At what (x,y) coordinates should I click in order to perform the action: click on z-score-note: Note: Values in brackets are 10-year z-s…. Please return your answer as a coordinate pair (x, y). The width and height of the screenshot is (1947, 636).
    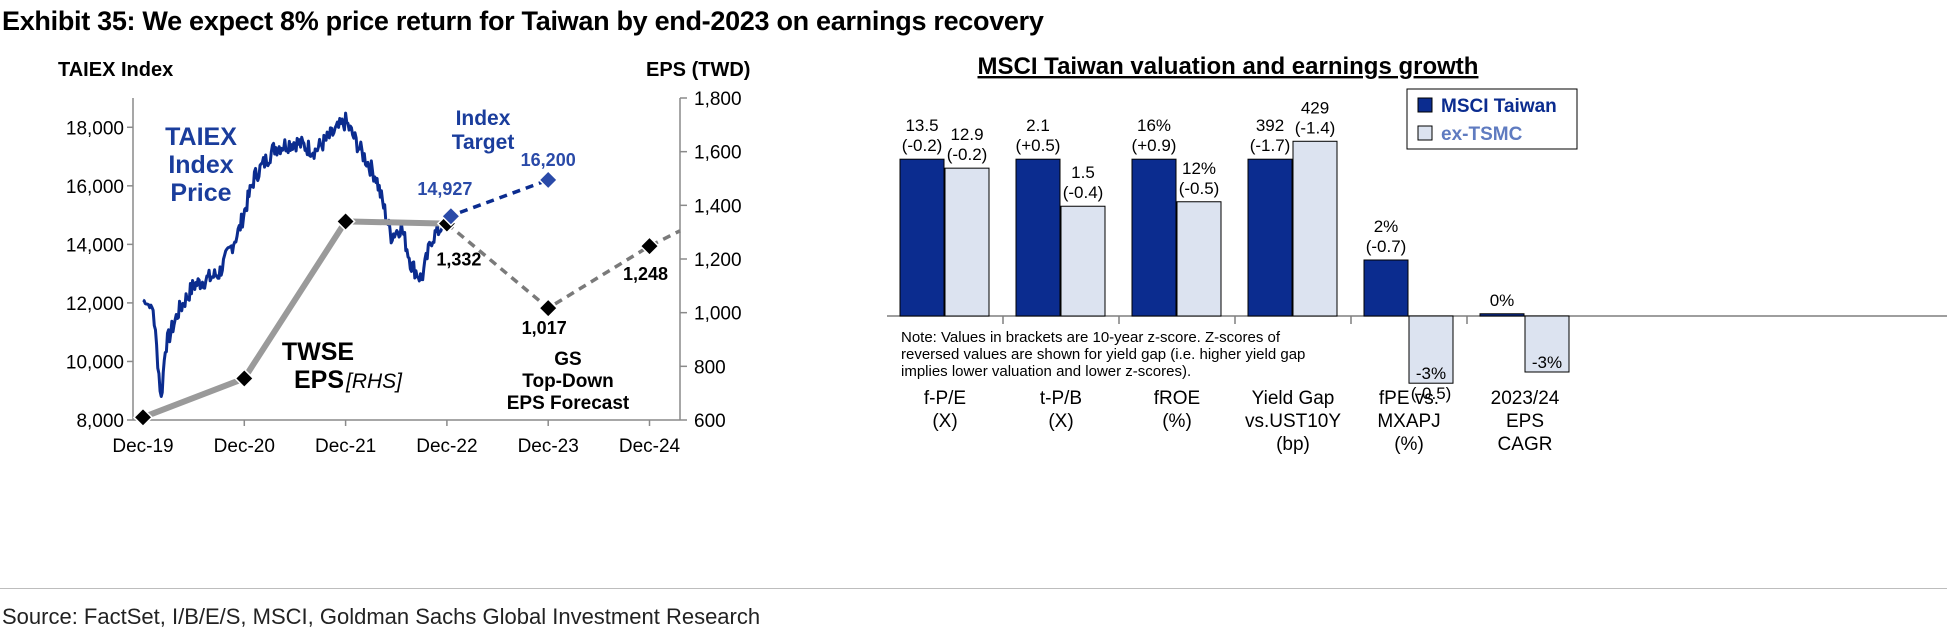
    Looking at the image, I should click on (1091, 337).